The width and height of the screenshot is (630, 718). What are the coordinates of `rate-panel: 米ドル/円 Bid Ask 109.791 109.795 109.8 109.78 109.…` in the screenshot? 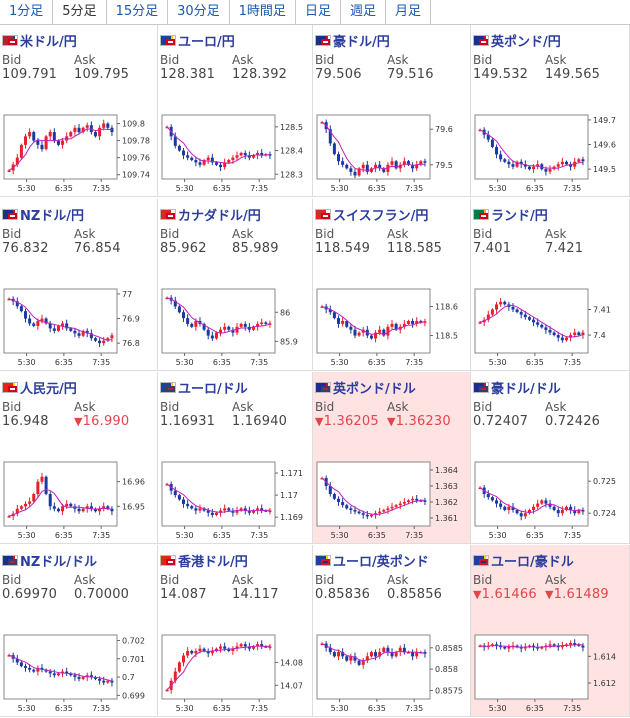 It's located at (79, 111).